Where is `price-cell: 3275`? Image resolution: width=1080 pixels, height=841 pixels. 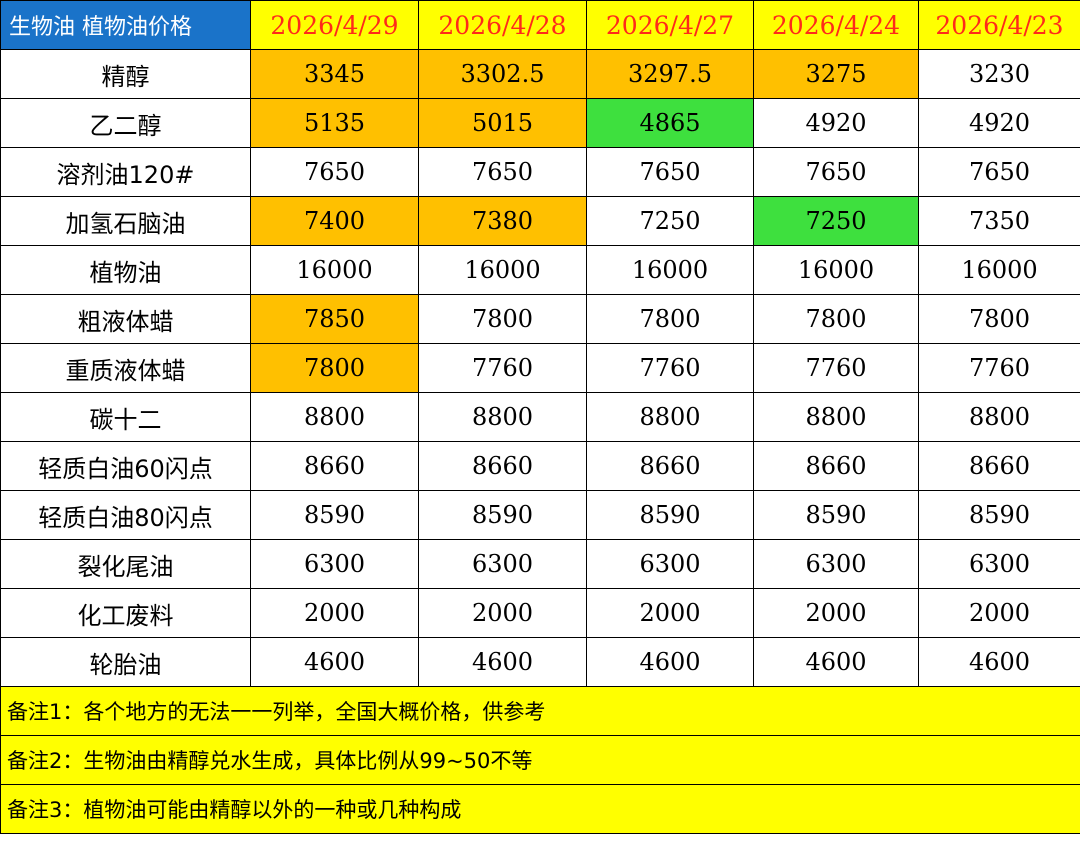
price-cell: 3275 is located at coordinates (836, 74).